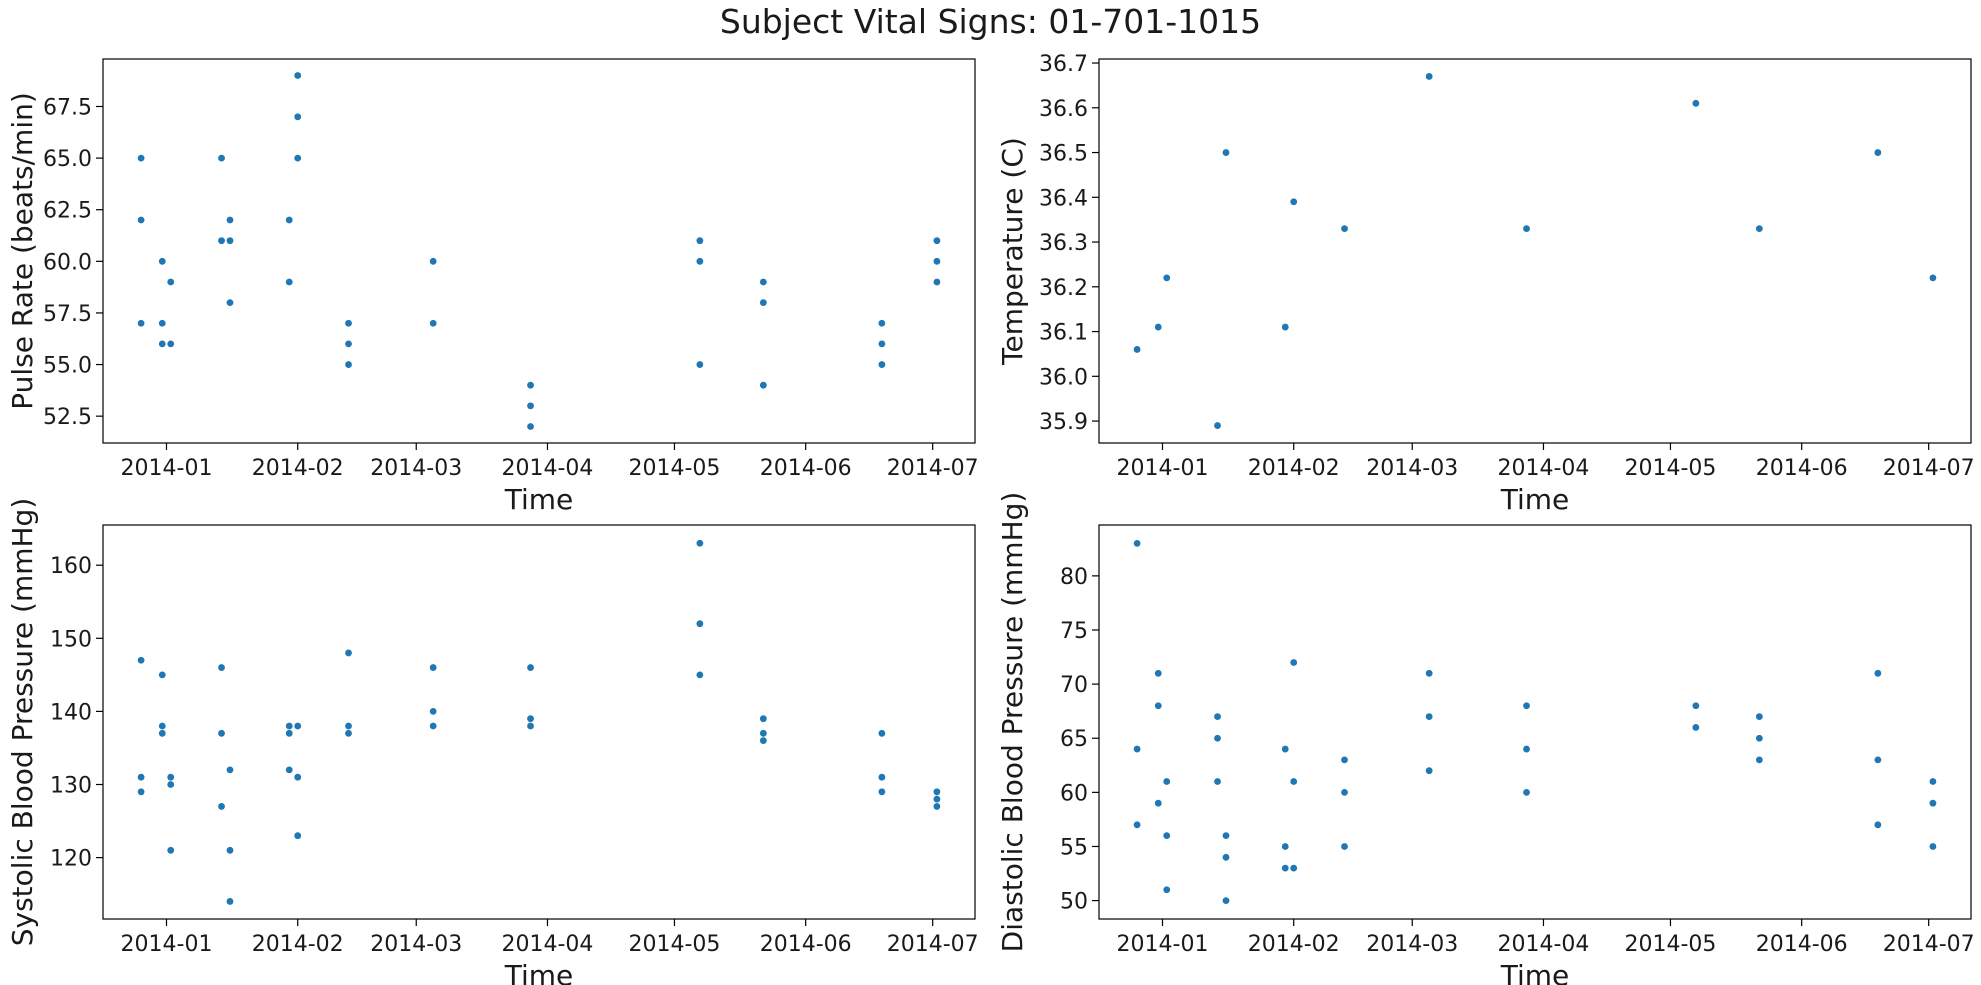  I want to click on y-tick-label: 60, so click(1074, 793).